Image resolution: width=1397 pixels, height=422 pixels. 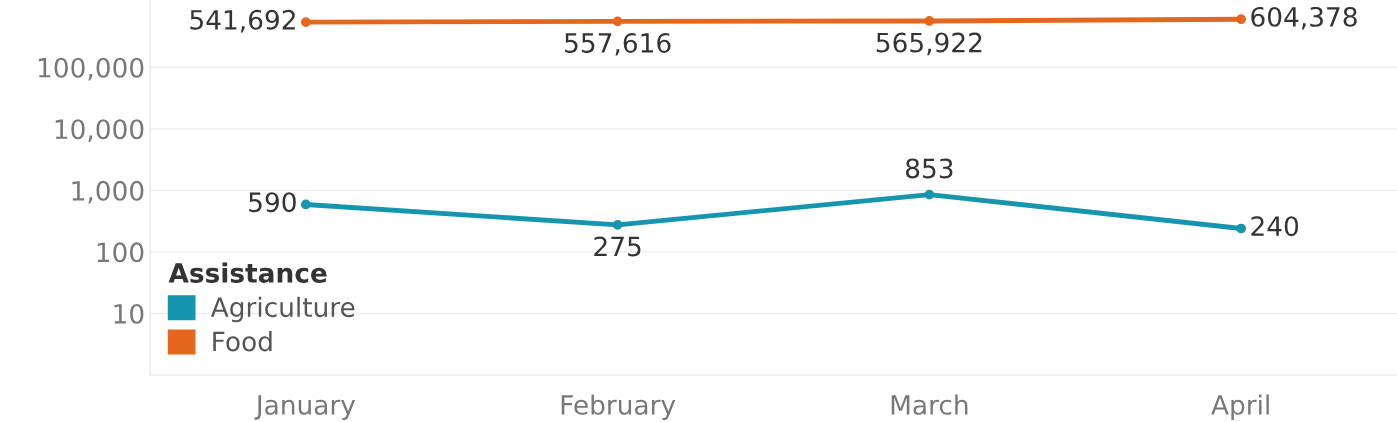 What do you see at coordinates (929, 168) in the screenshot?
I see `data-label: 853` at bounding box center [929, 168].